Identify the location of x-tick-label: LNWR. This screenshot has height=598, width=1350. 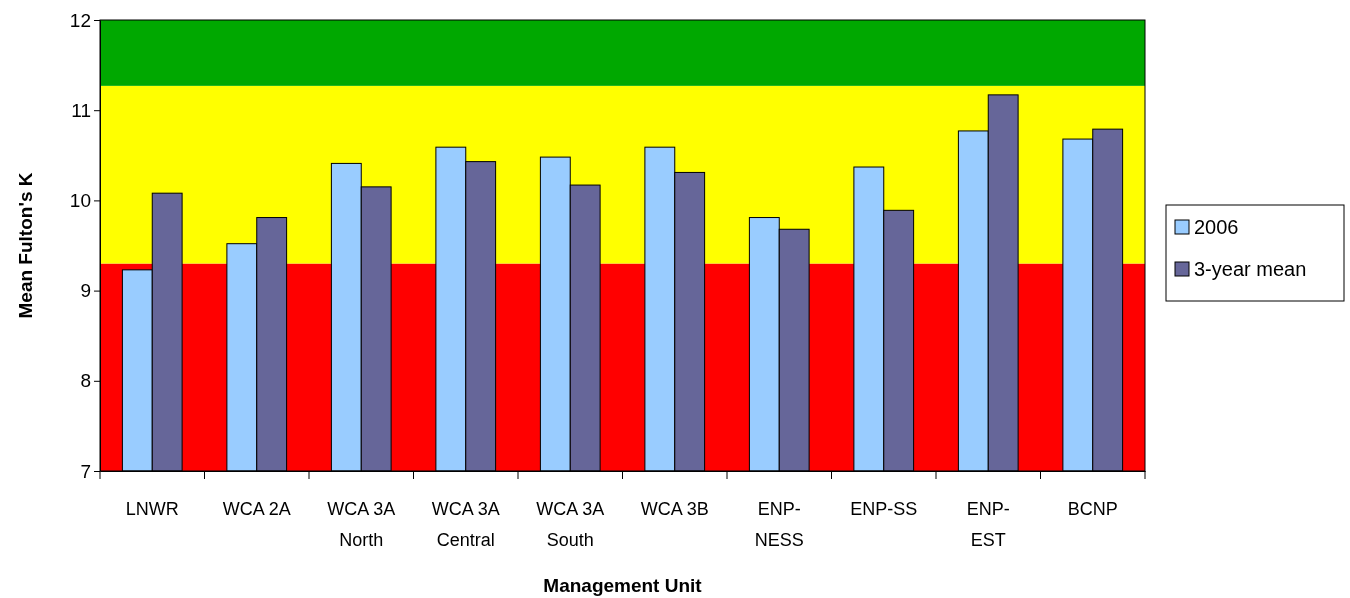
(152, 509).